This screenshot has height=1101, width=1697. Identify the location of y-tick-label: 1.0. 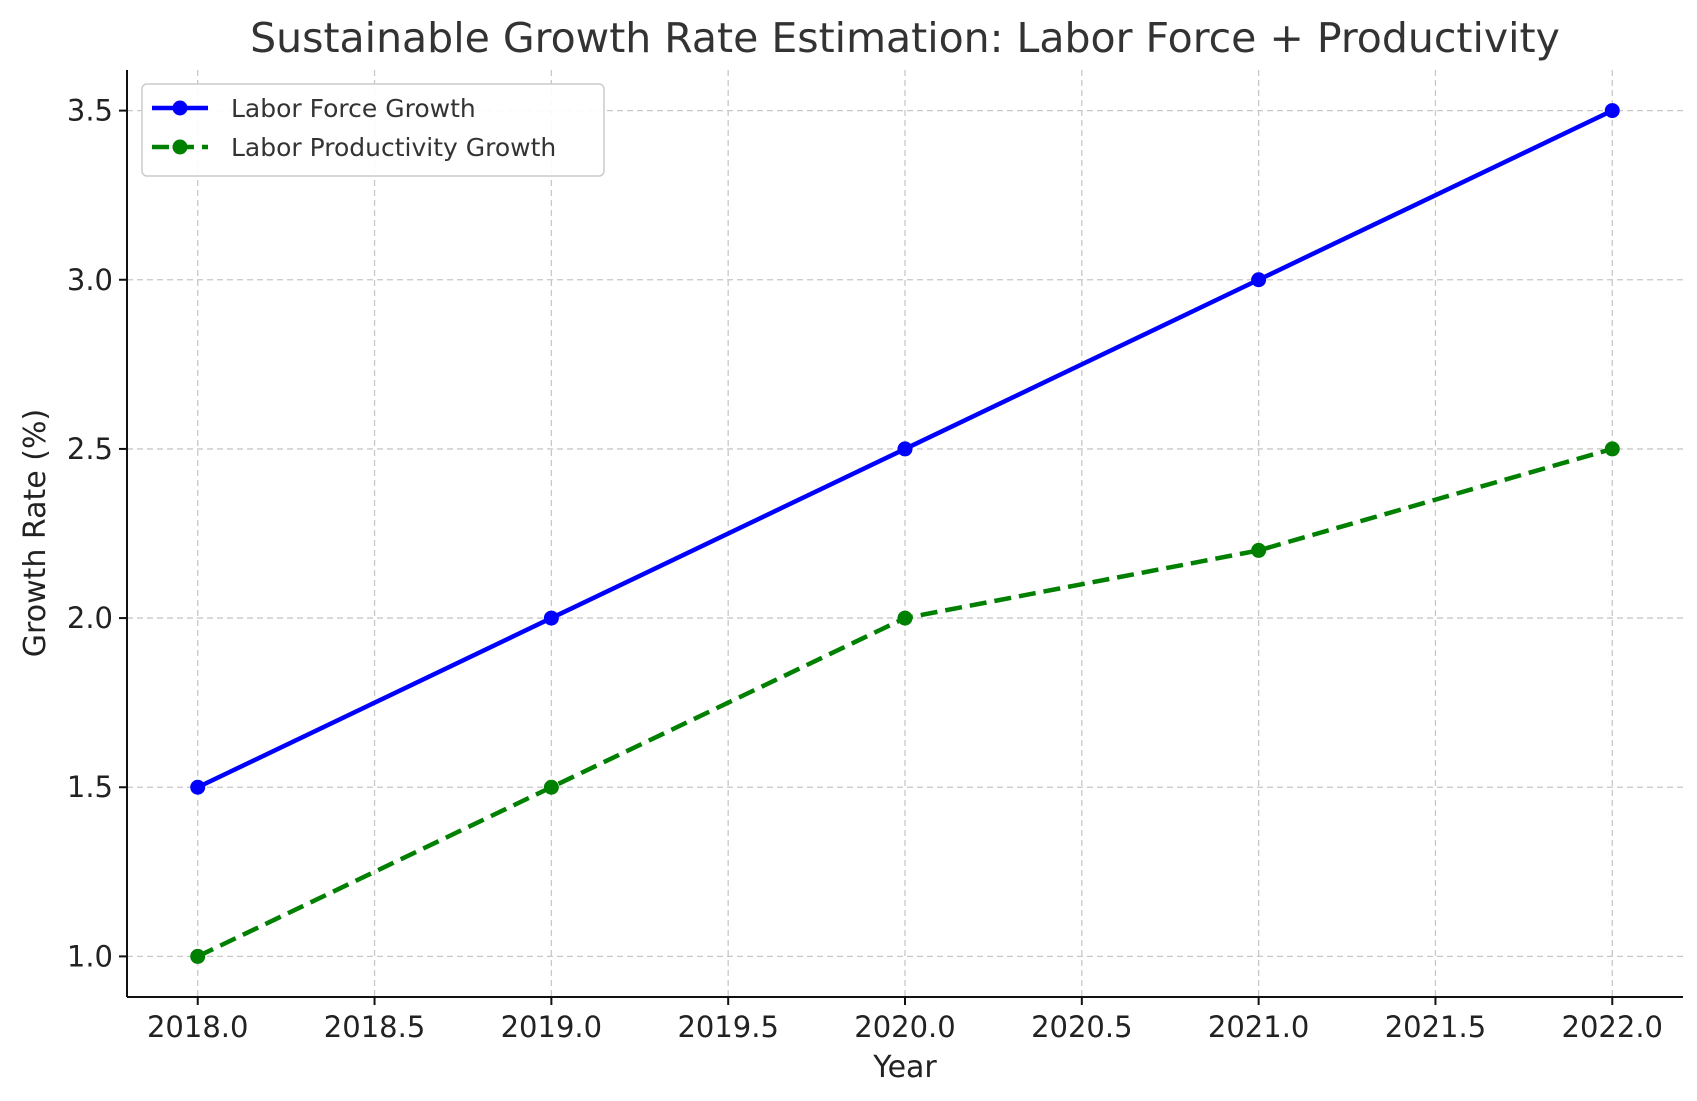
(90, 956).